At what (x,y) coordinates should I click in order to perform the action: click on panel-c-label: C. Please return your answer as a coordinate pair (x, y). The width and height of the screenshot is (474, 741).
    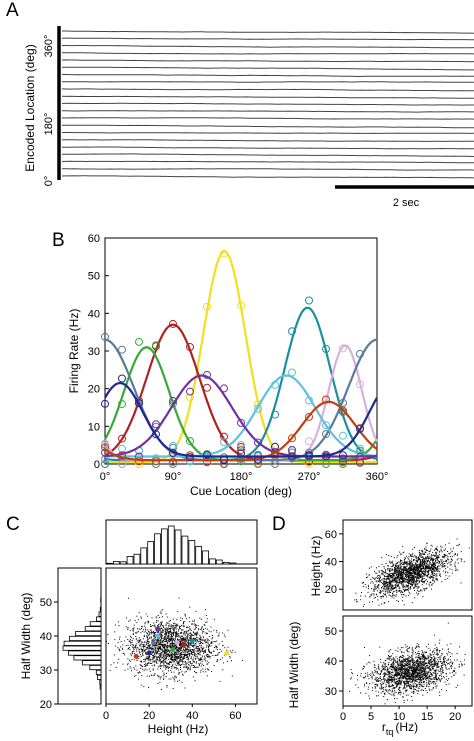
    Looking at the image, I should click on (13, 524).